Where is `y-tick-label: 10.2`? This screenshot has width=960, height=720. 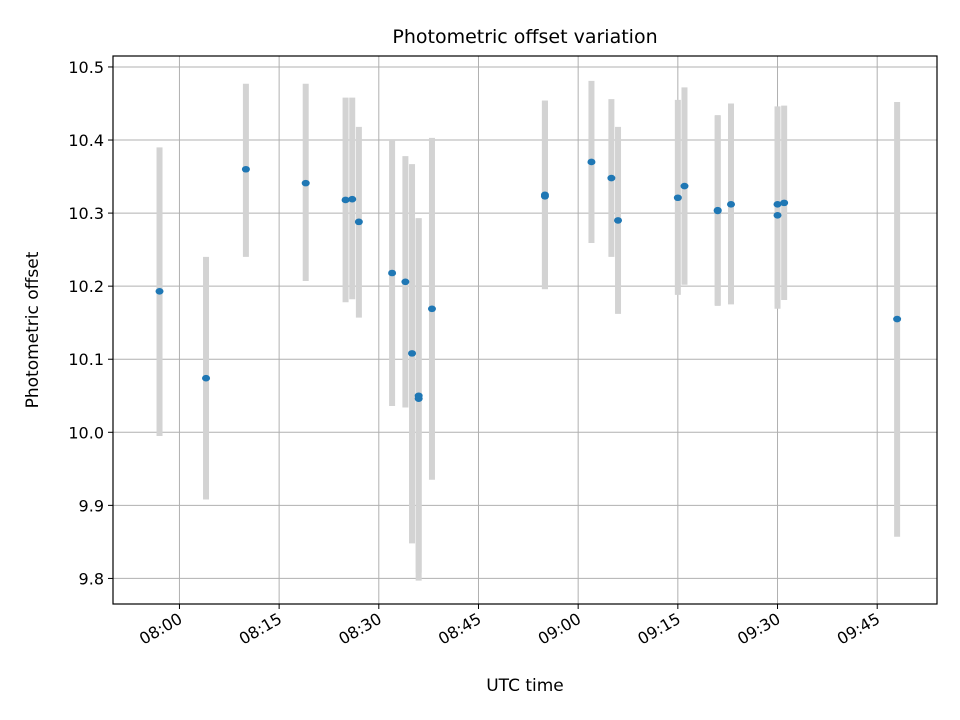 y-tick-label: 10.2 is located at coordinates (86, 286).